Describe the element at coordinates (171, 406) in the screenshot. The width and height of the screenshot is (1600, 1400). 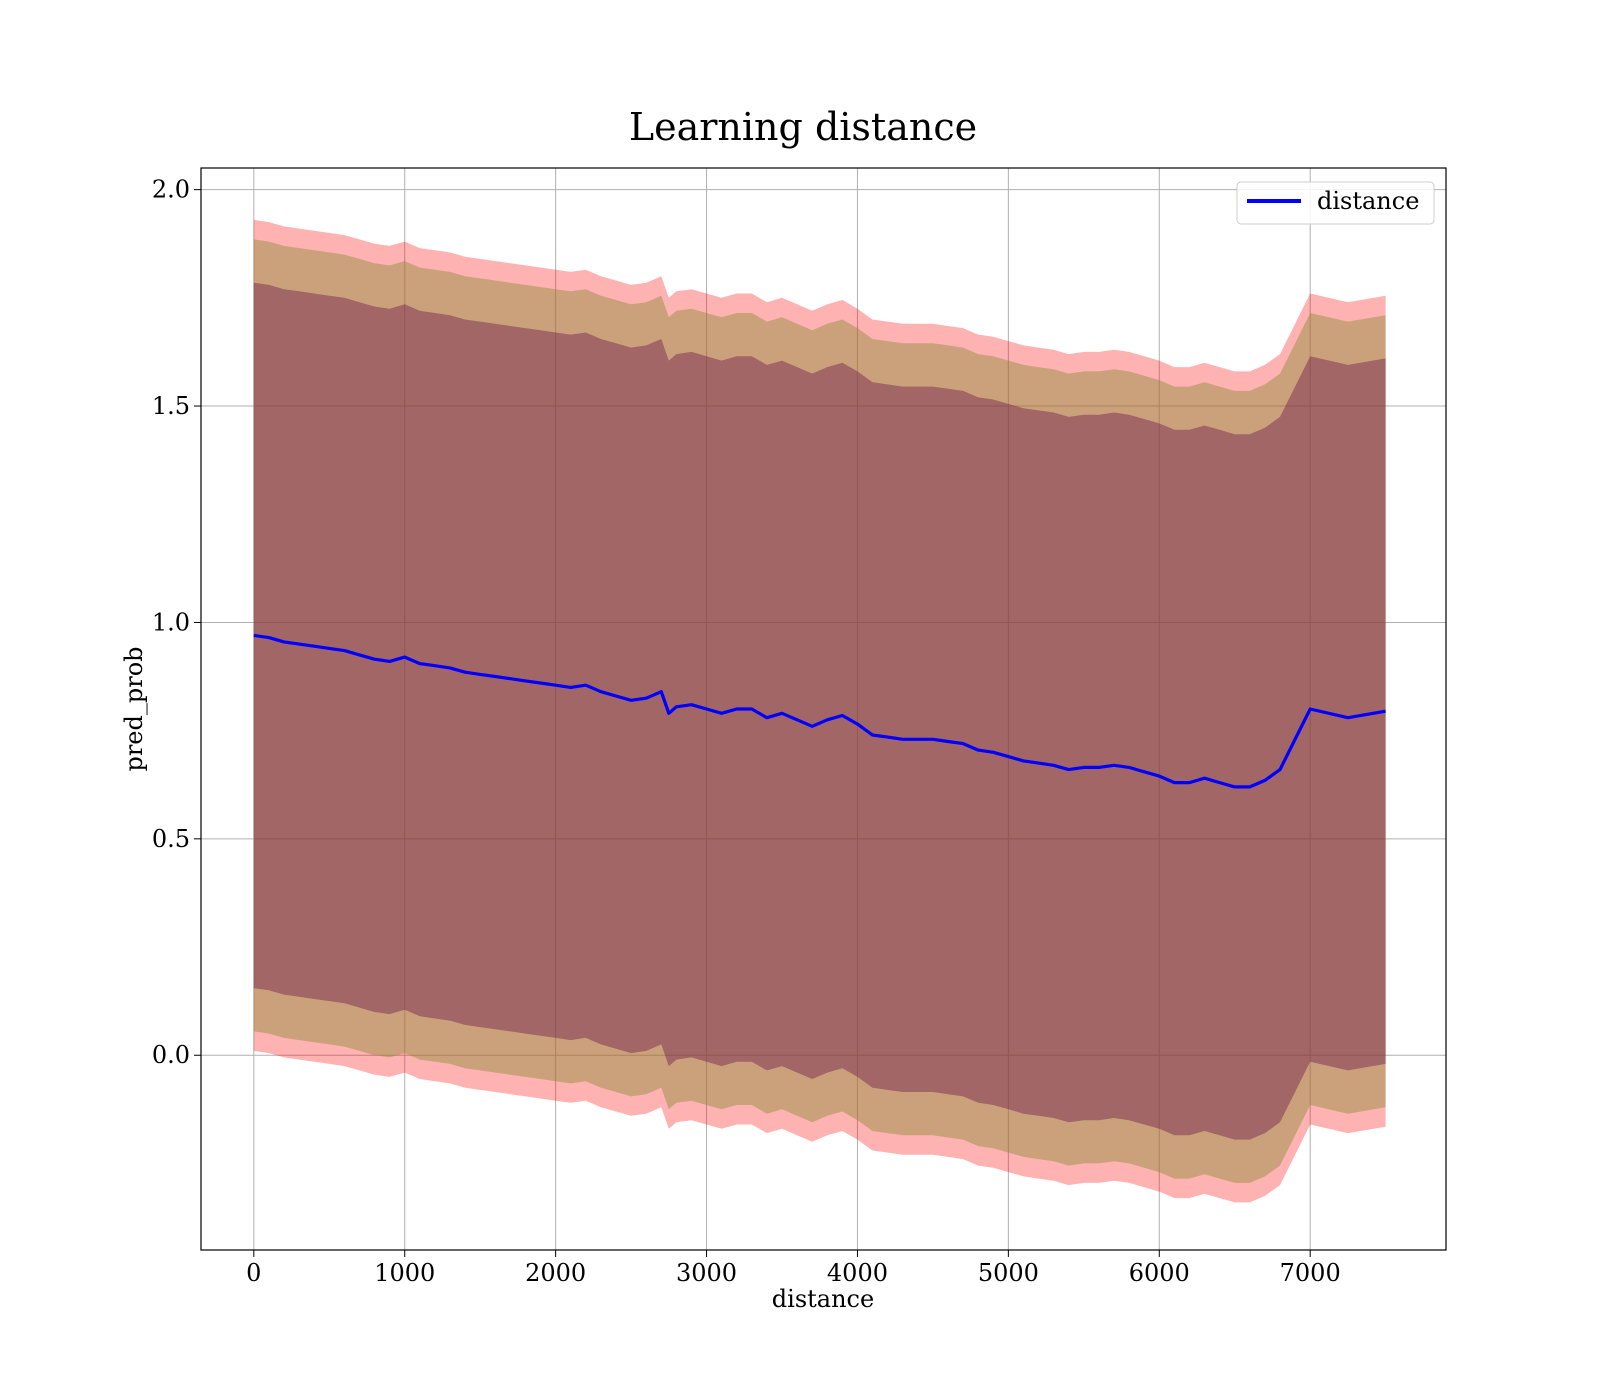
I see `y-tick-label: 1.5` at that location.